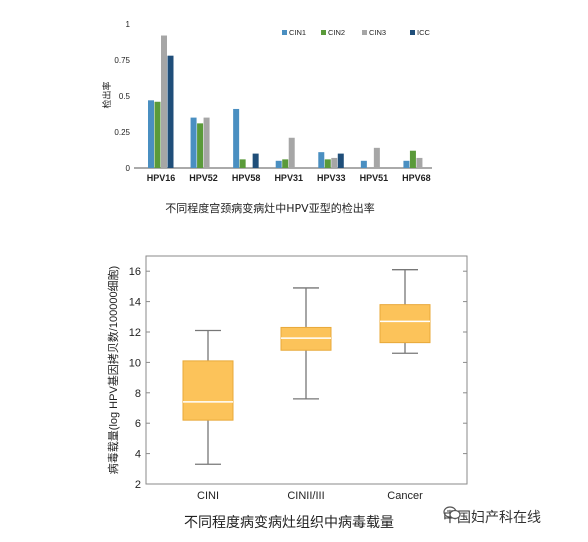 This screenshot has height=542, width=588. What do you see at coordinates (122, 132) in the screenshot?
I see `bar-chart-y-tick-label: 0.25` at bounding box center [122, 132].